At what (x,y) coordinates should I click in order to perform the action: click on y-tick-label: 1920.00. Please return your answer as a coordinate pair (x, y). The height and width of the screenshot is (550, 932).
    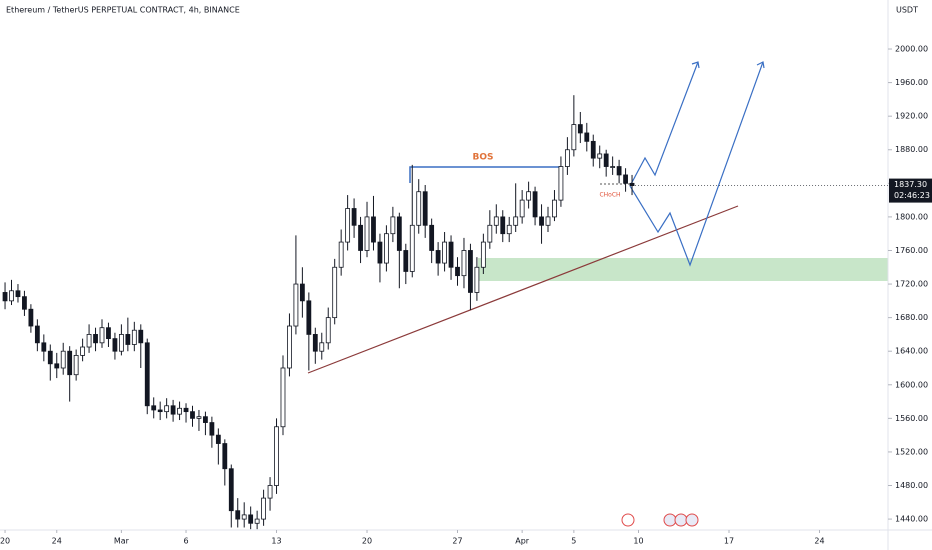
    Looking at the image, I should click on (911, 116).